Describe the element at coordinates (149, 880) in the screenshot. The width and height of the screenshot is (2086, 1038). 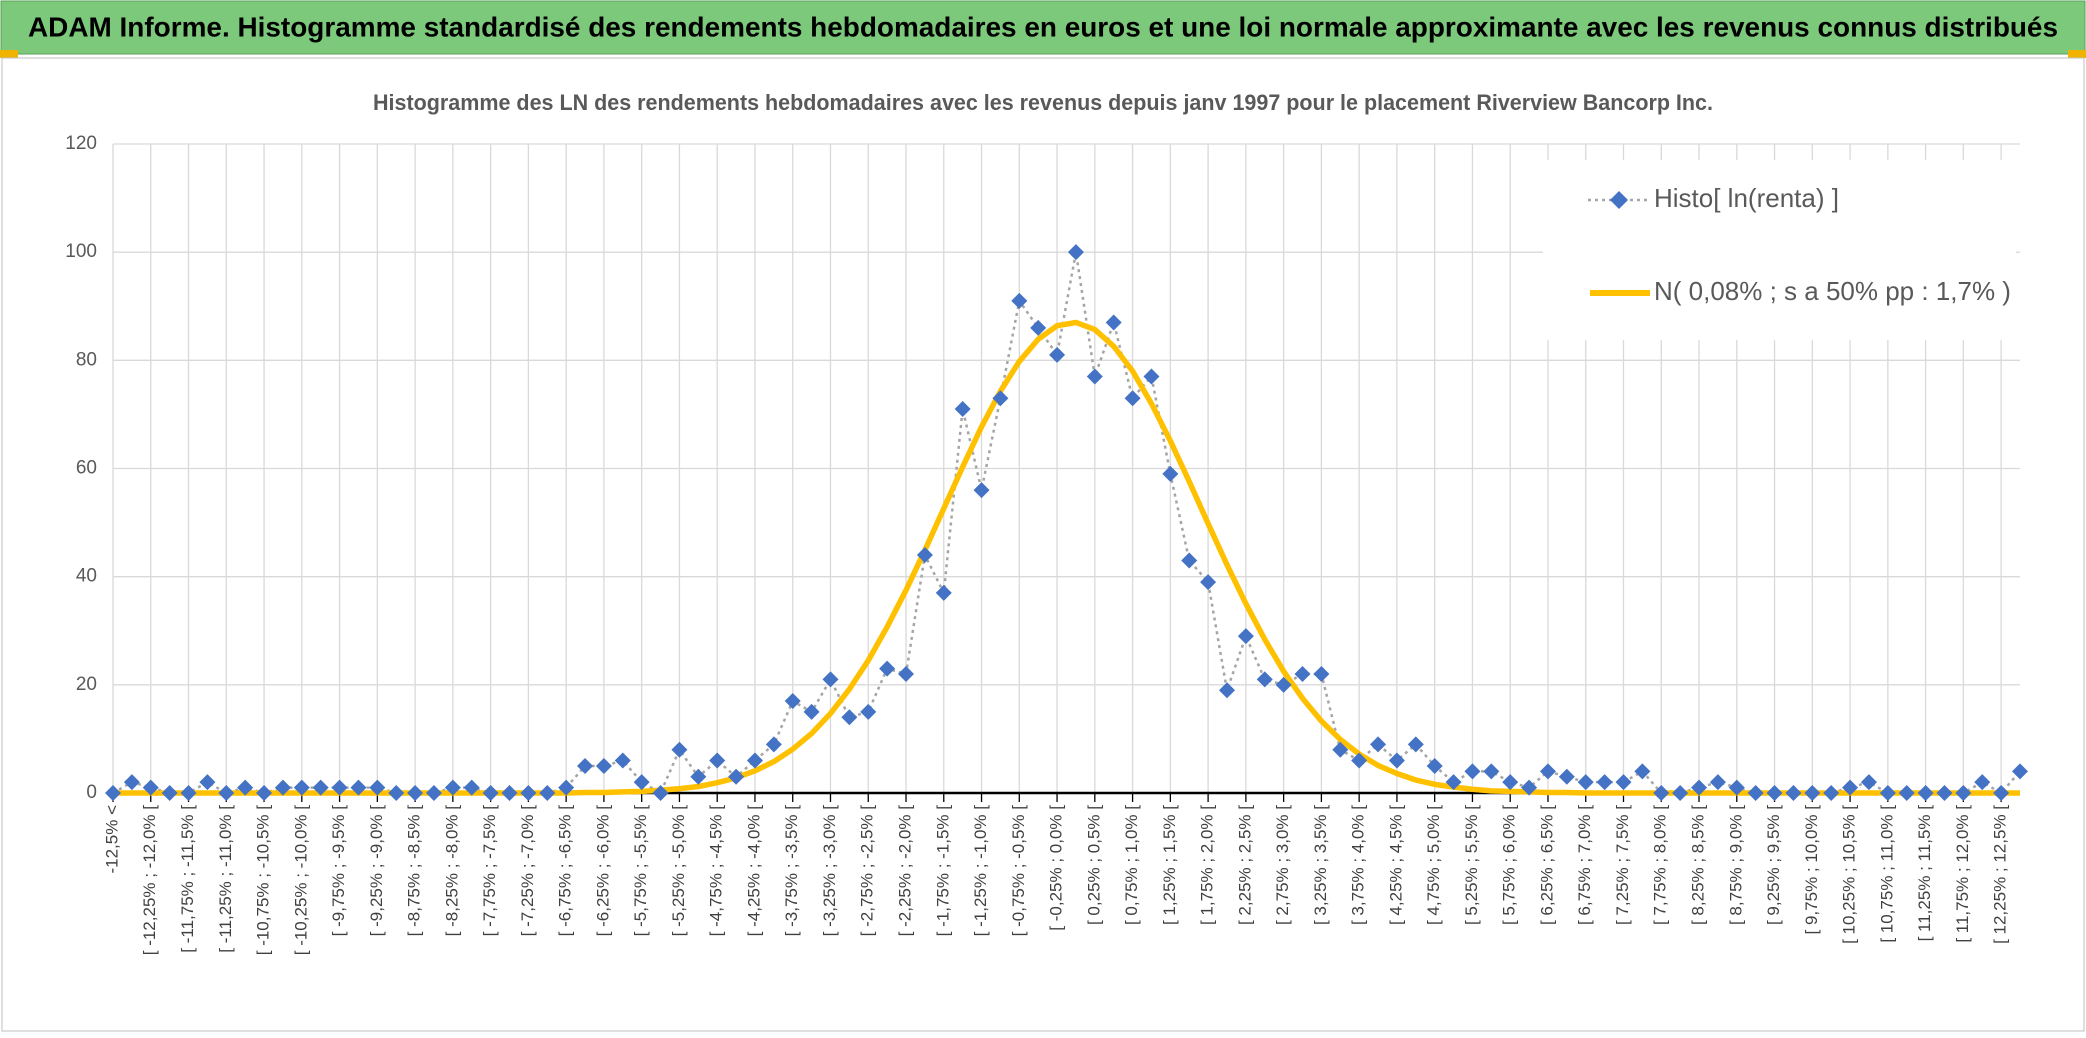
I see `x-tick-label: [ -12,25% ; -12,0% [` at that location.